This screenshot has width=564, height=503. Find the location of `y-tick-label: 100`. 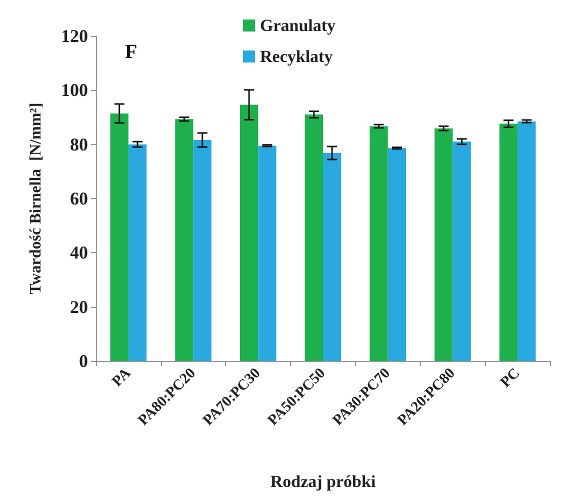

y-tick-label: 100 is located at coordinates (74, 90).